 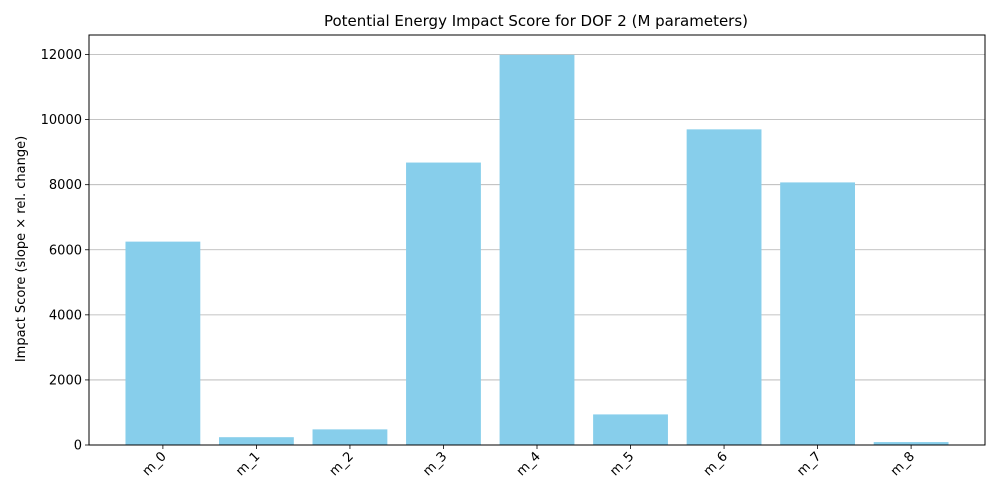 I want to click on x-tick-label: m_5, so click(x=622, y=464).